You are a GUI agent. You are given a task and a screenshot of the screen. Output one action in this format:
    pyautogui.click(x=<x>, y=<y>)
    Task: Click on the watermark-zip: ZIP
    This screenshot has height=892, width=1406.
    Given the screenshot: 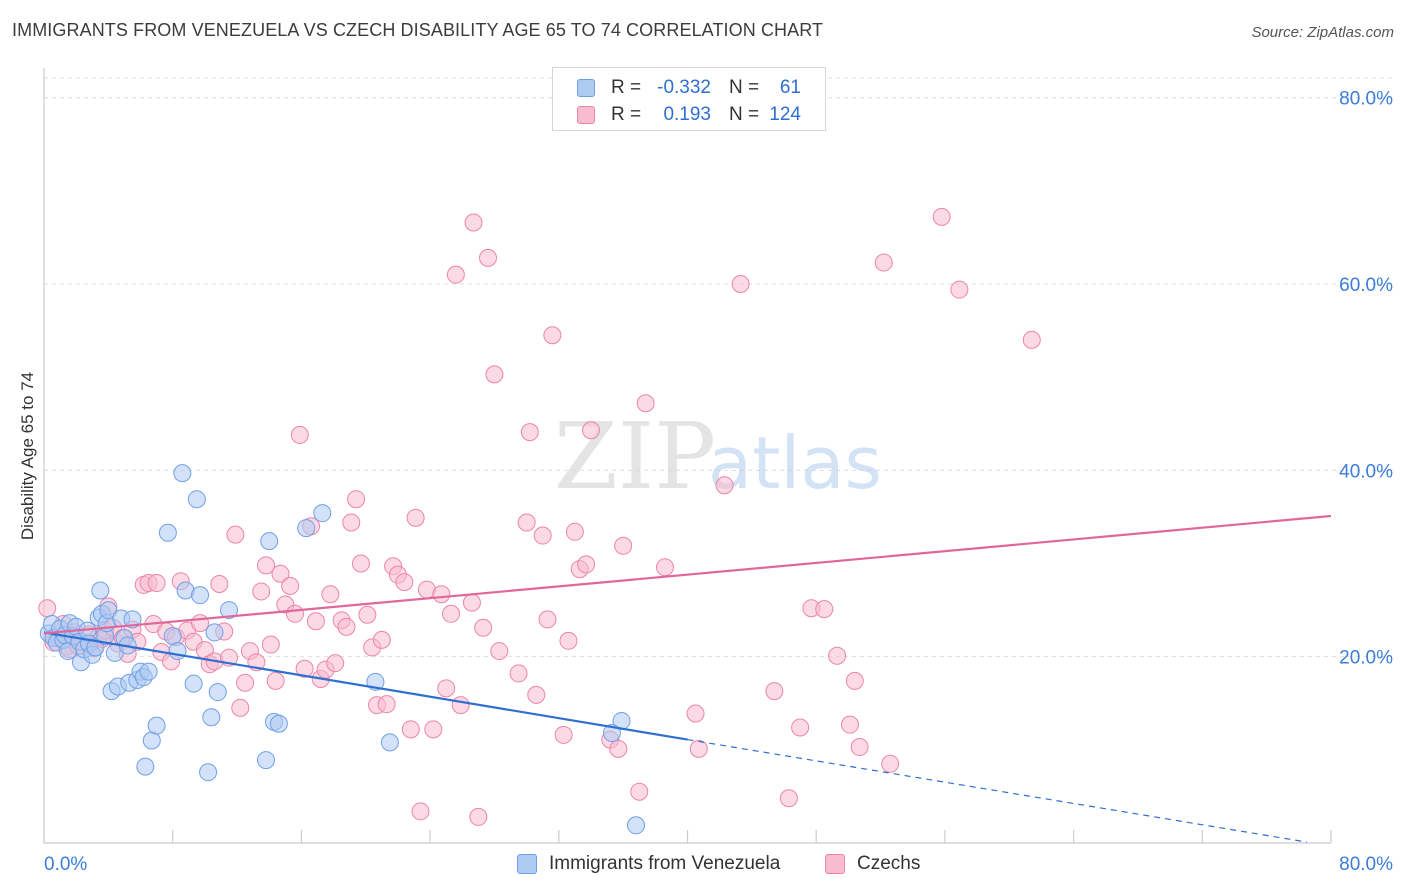 What is the action you would take?
    pyautogui.click(x=635, y=456)
    